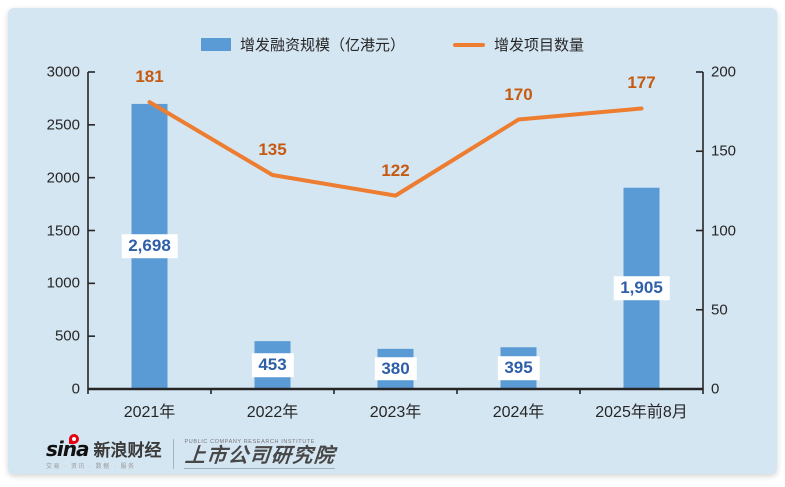 Image resolution: width=785 pixels, height=487 pixels. What do you see at coordinates (272, 412) in the screenshot?
I see `x-axis-category-label: 2022年` at bounding box center [272, 412].